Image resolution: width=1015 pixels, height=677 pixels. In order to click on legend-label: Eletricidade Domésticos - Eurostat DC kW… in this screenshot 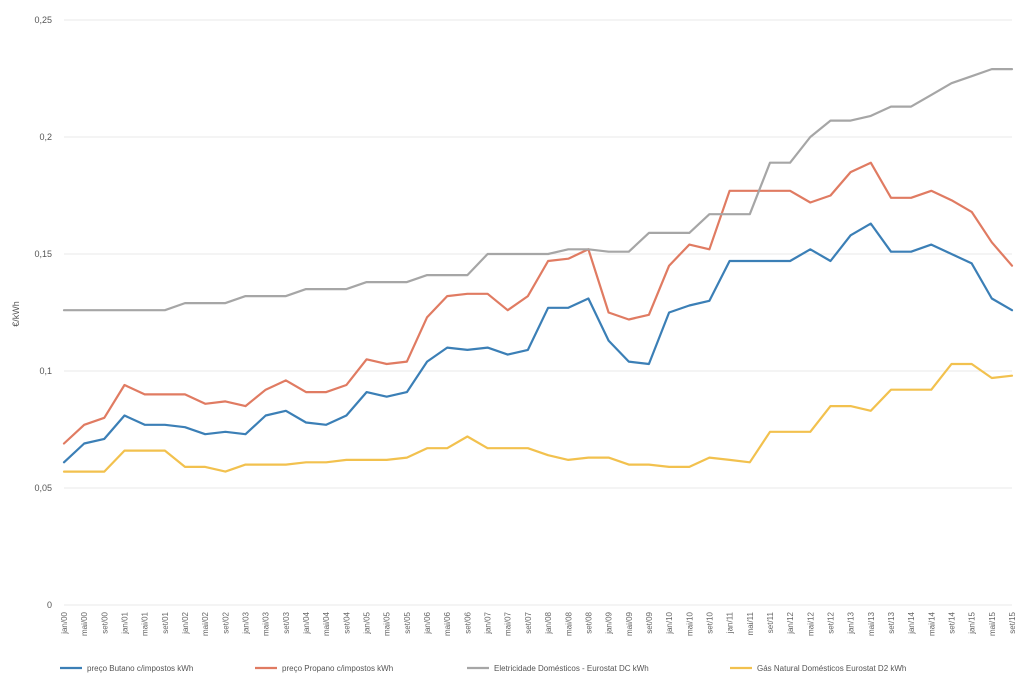, I will do `click(571, 668)`.